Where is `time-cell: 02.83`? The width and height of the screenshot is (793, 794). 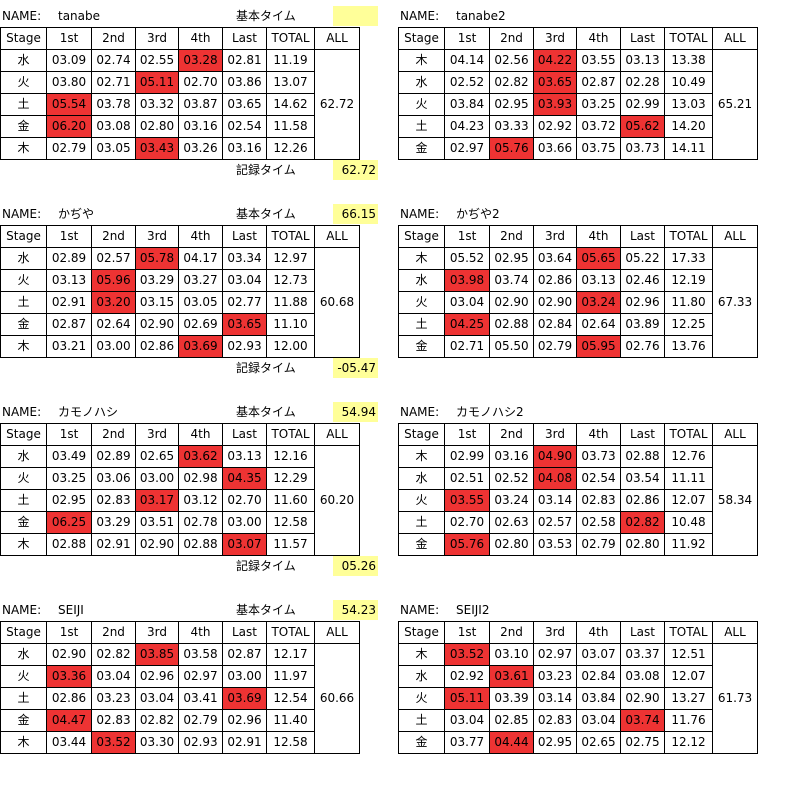
time-cell: 02.83 is located at coordinates (598, 500).